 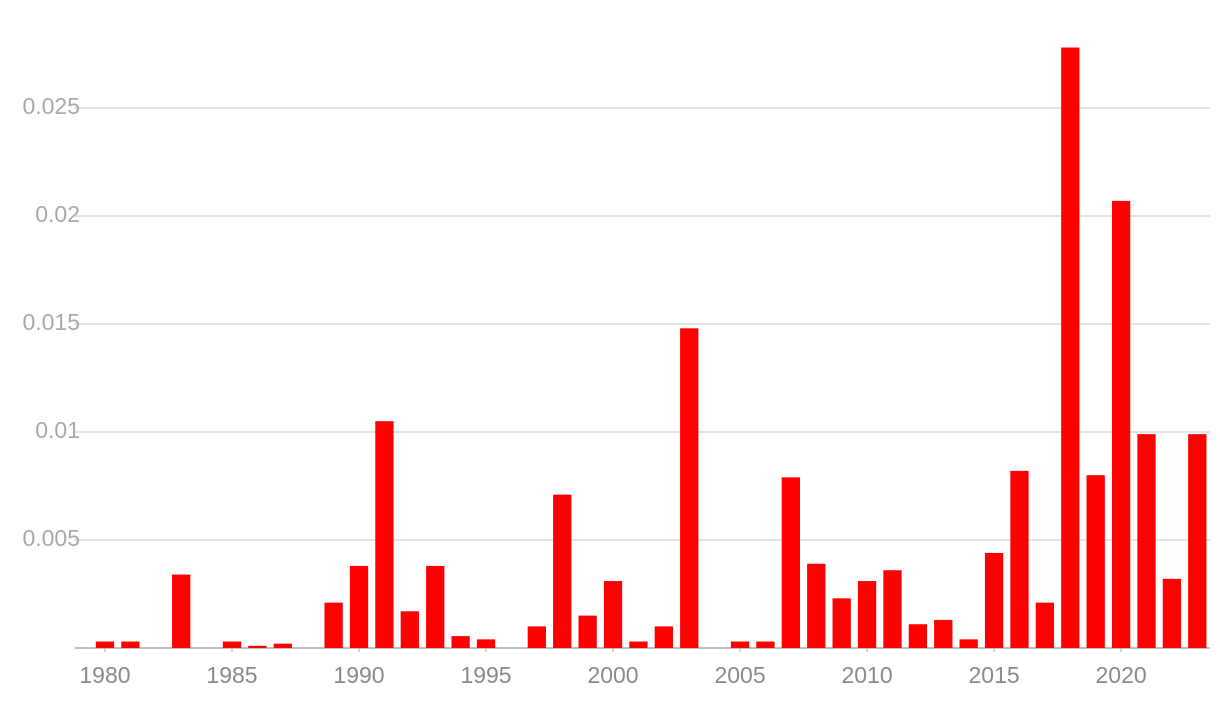 I want to click on y-tick-label: 0.02, so click(x=57, y=214).